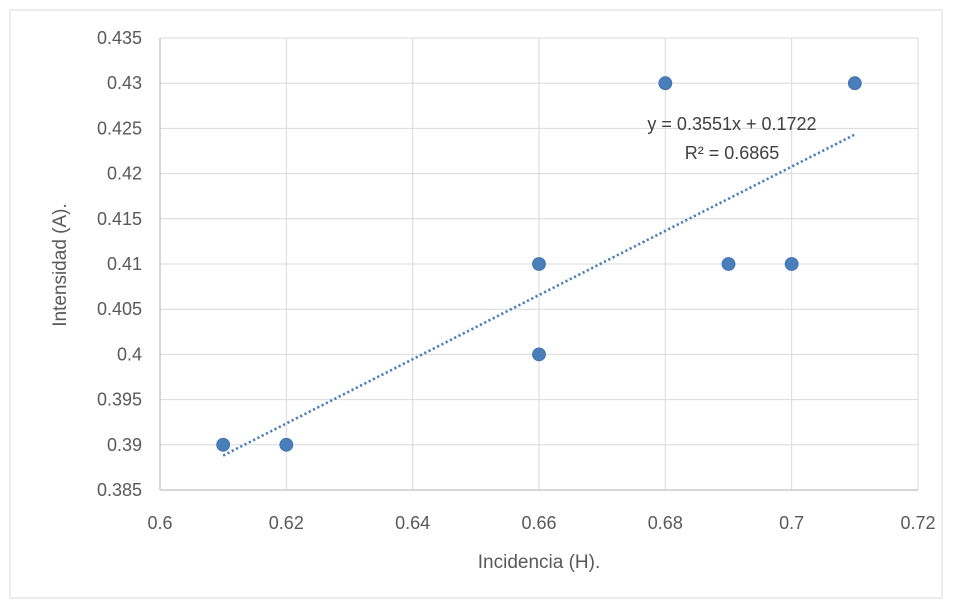 This screenshot has height=605, width=954. I want to click on x-tick-label: 0.64, so click(412, 523).